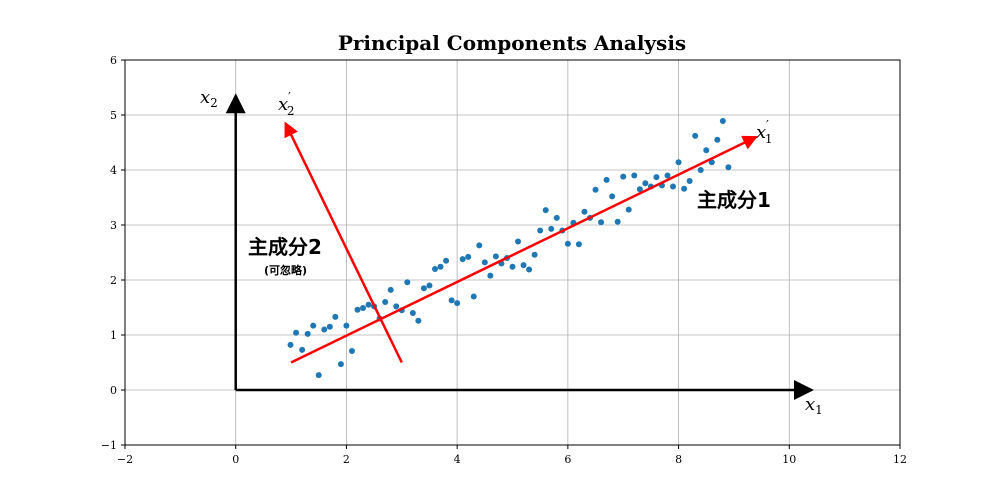  What do you see at coordinates (113, 335) in the screenshot?
I see `y-tick-label: 1` at bounding box center [113, 335].